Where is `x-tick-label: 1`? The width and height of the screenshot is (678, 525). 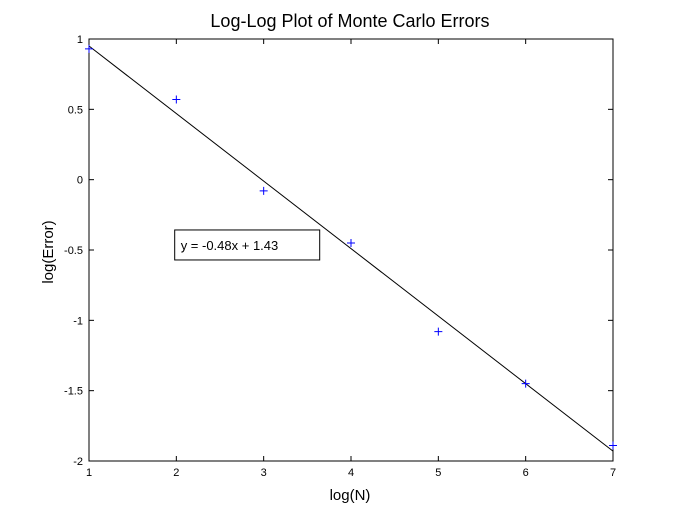
x-tick-label: 1 is located at coordinates (89, 473).